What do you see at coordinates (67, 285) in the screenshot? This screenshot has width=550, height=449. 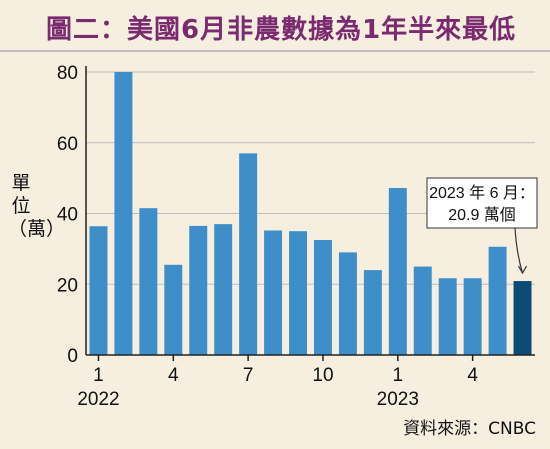 I see `y-tick-label: 20` at bounding box center [67, 285].